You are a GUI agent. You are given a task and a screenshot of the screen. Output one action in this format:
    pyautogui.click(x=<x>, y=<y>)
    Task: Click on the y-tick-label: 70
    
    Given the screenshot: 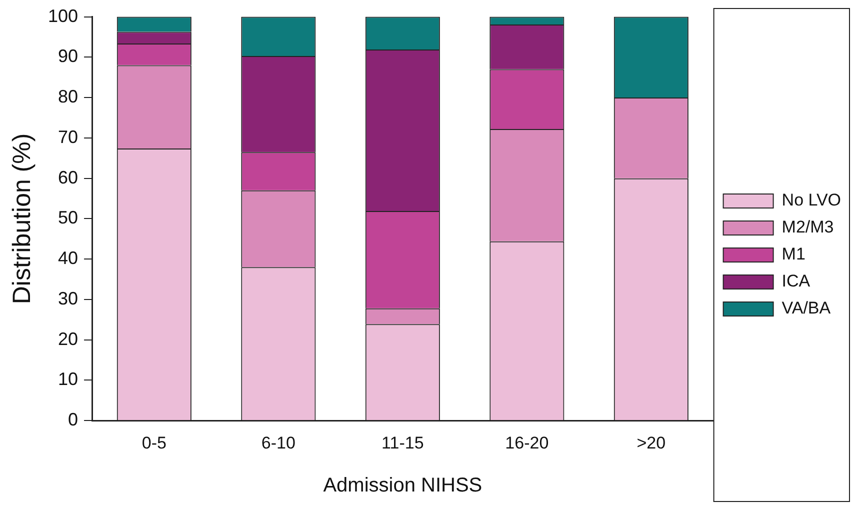 What is the action you would take?
    pyautogui.click(x=68, y=136)
    